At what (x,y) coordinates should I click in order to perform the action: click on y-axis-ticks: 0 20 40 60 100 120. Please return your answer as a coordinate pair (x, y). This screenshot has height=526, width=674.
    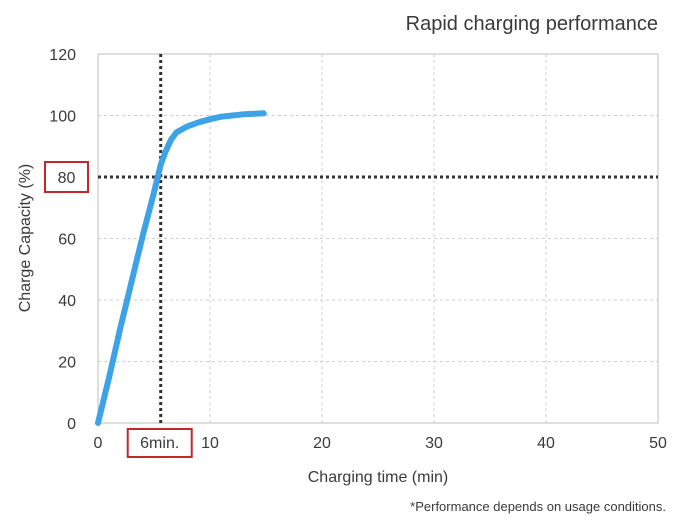
    Looking at the image, I should click on (62, 240).